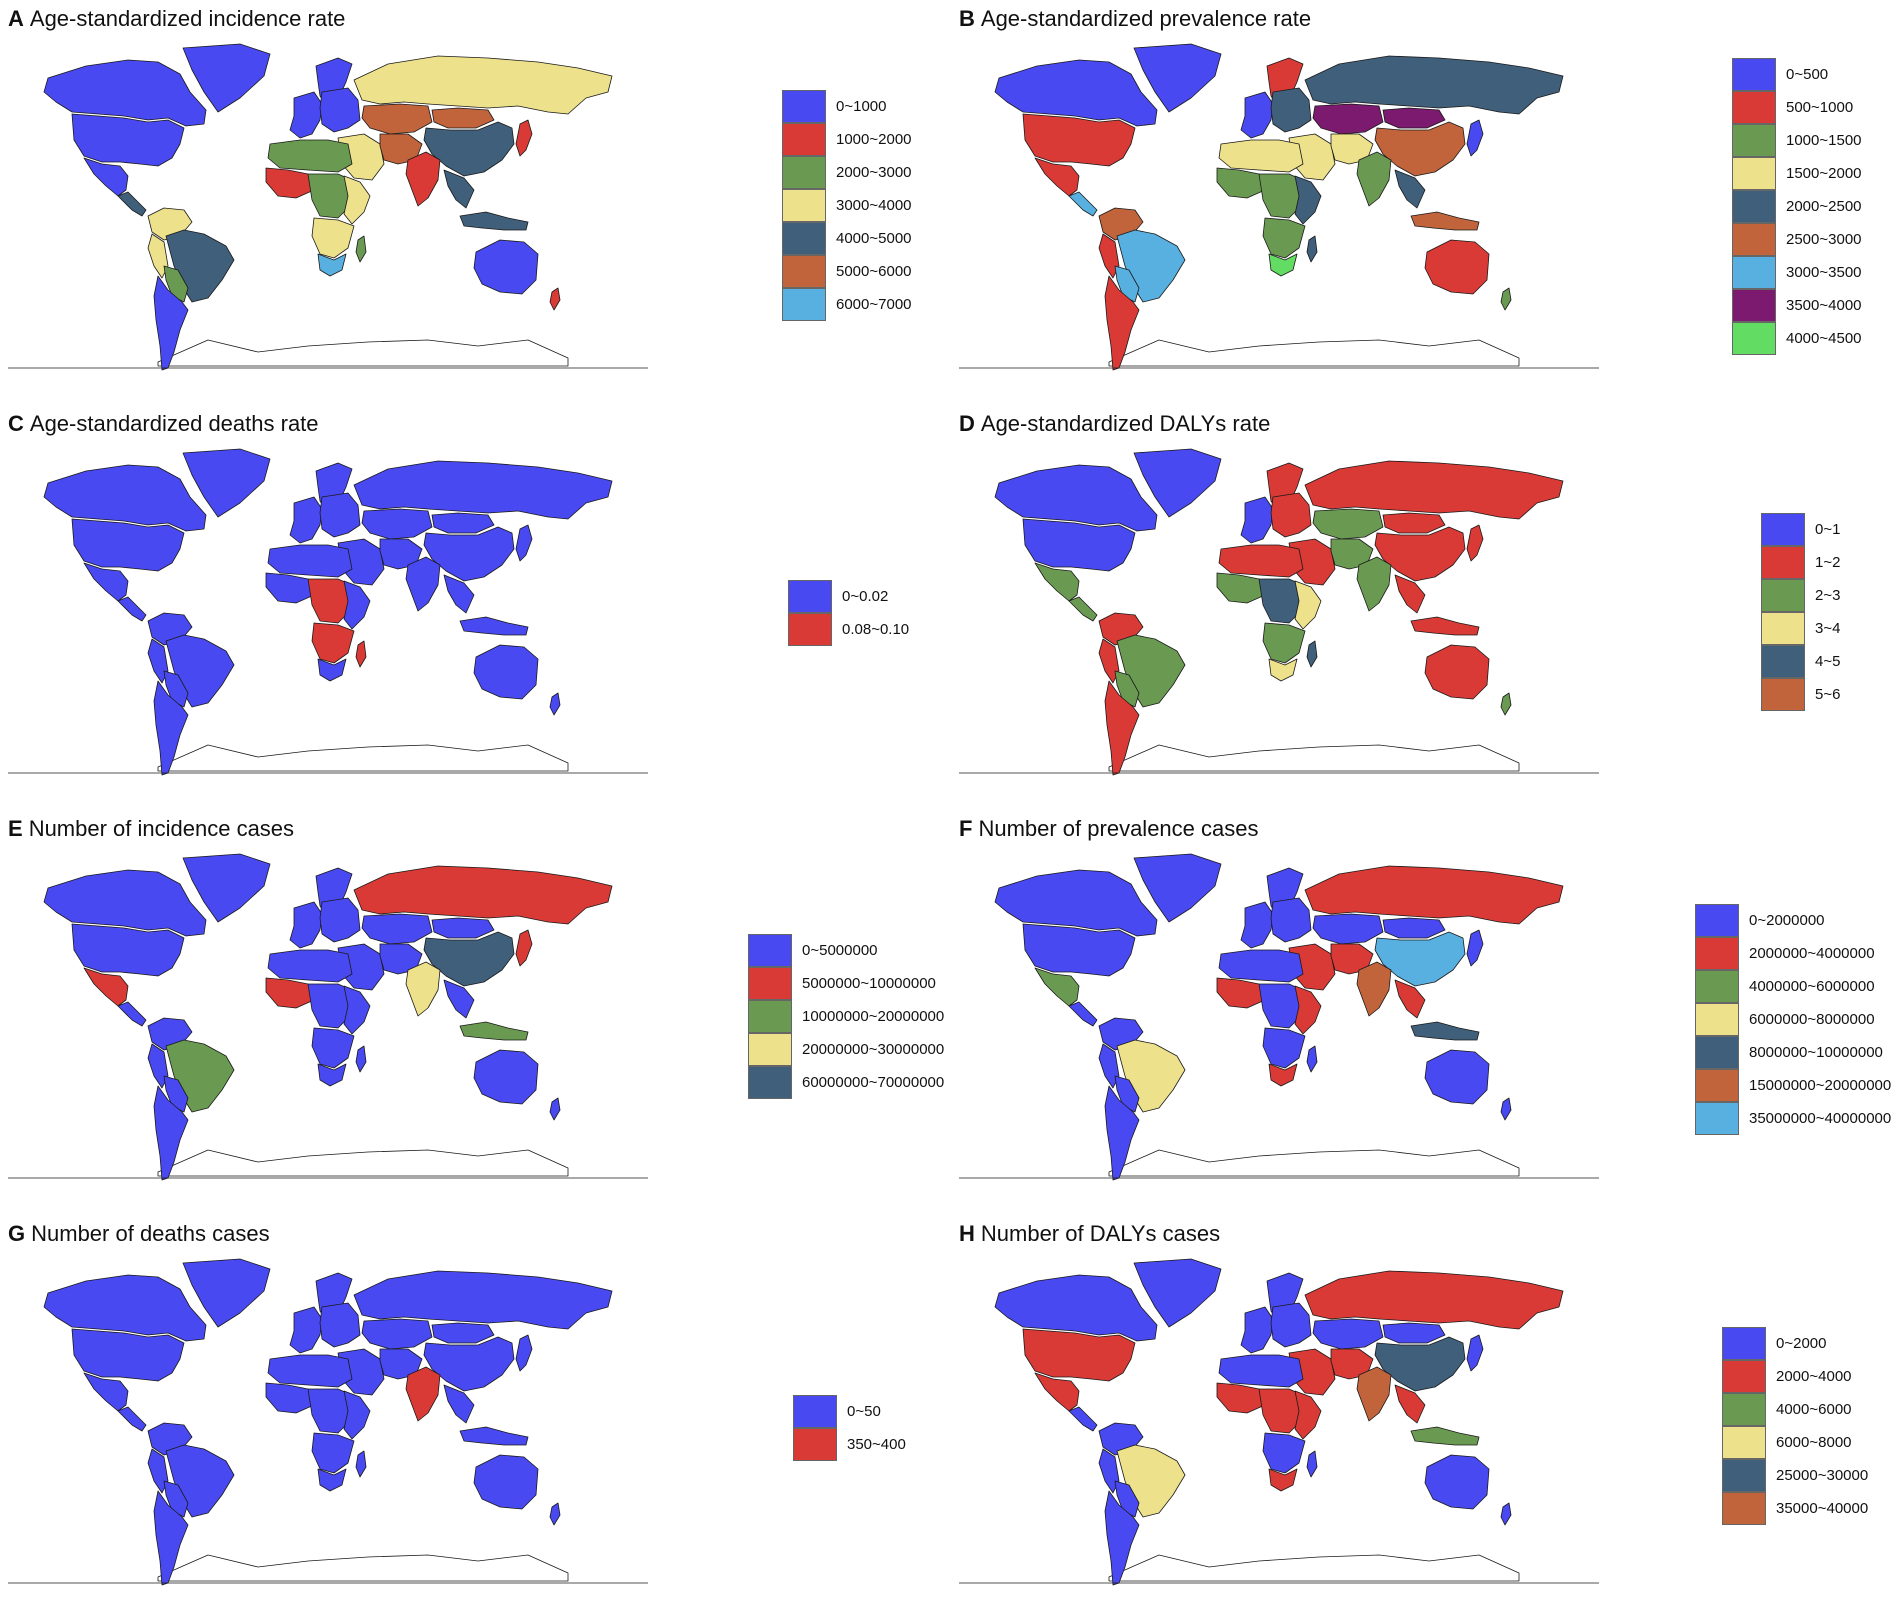 This screenshot has width=1902, height=1620. I want to click on legend-label: 10000000~20000000, so click(873, 1016).